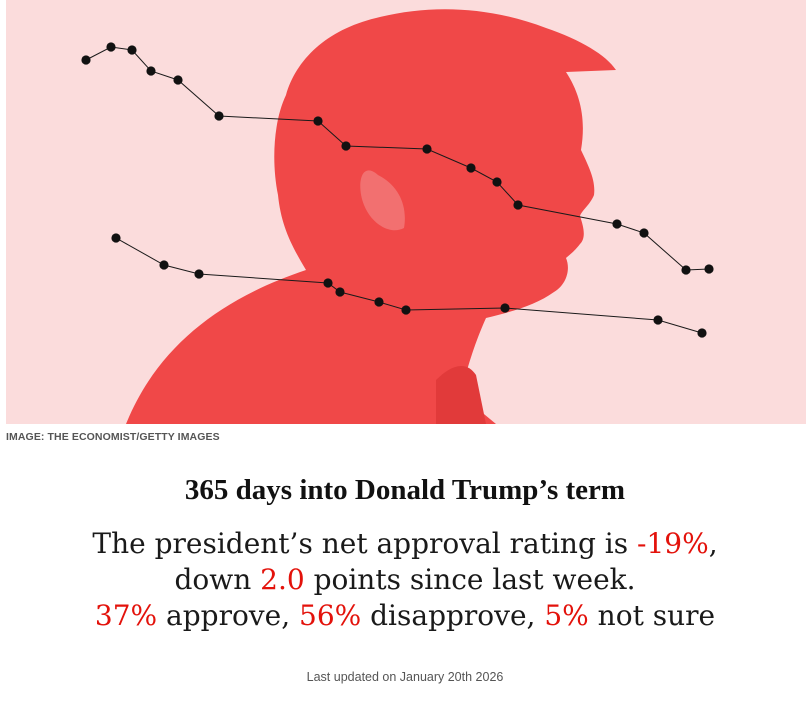 This screenshot has height=701, width=810. What do you see at coordinates (652, 615) in the screenshot?
I see `not-sure-label: not sure` at bounding box center [652, 615].